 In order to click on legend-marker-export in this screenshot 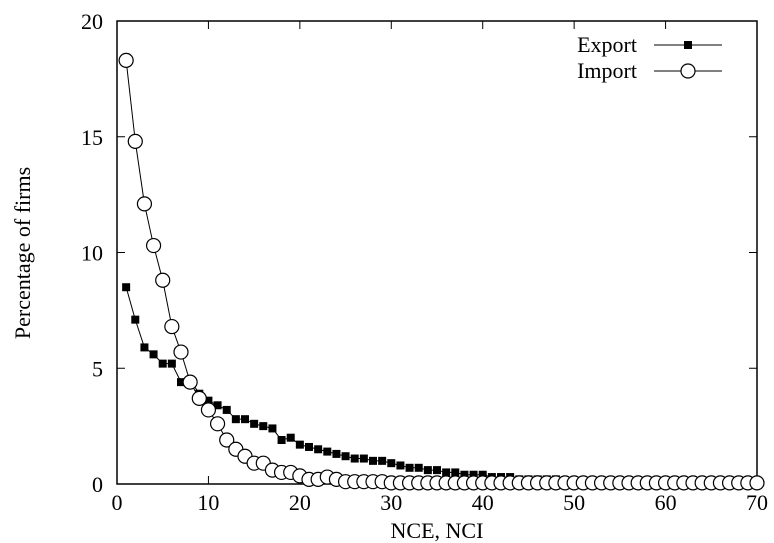, I will do `click(688, 45)`.